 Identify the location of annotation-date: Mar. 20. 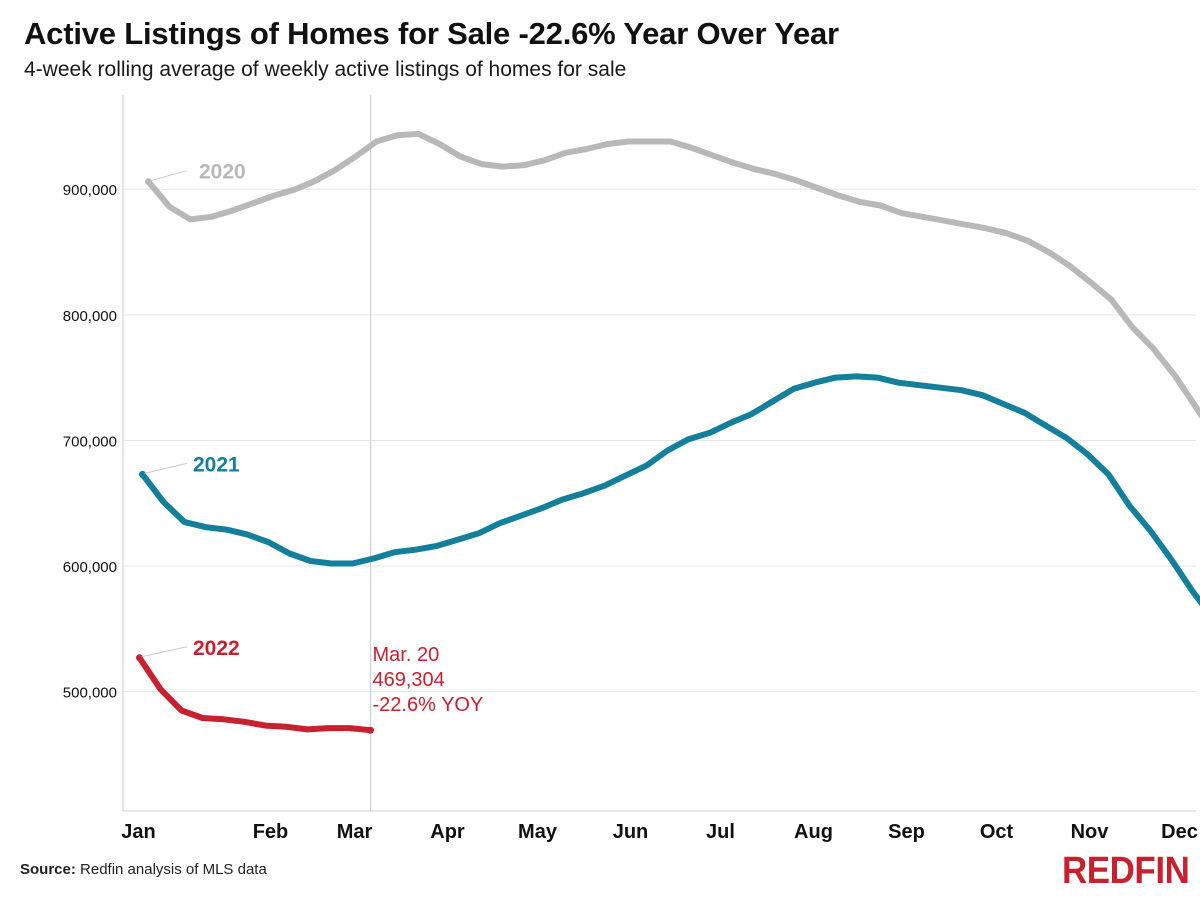
(406, 655).